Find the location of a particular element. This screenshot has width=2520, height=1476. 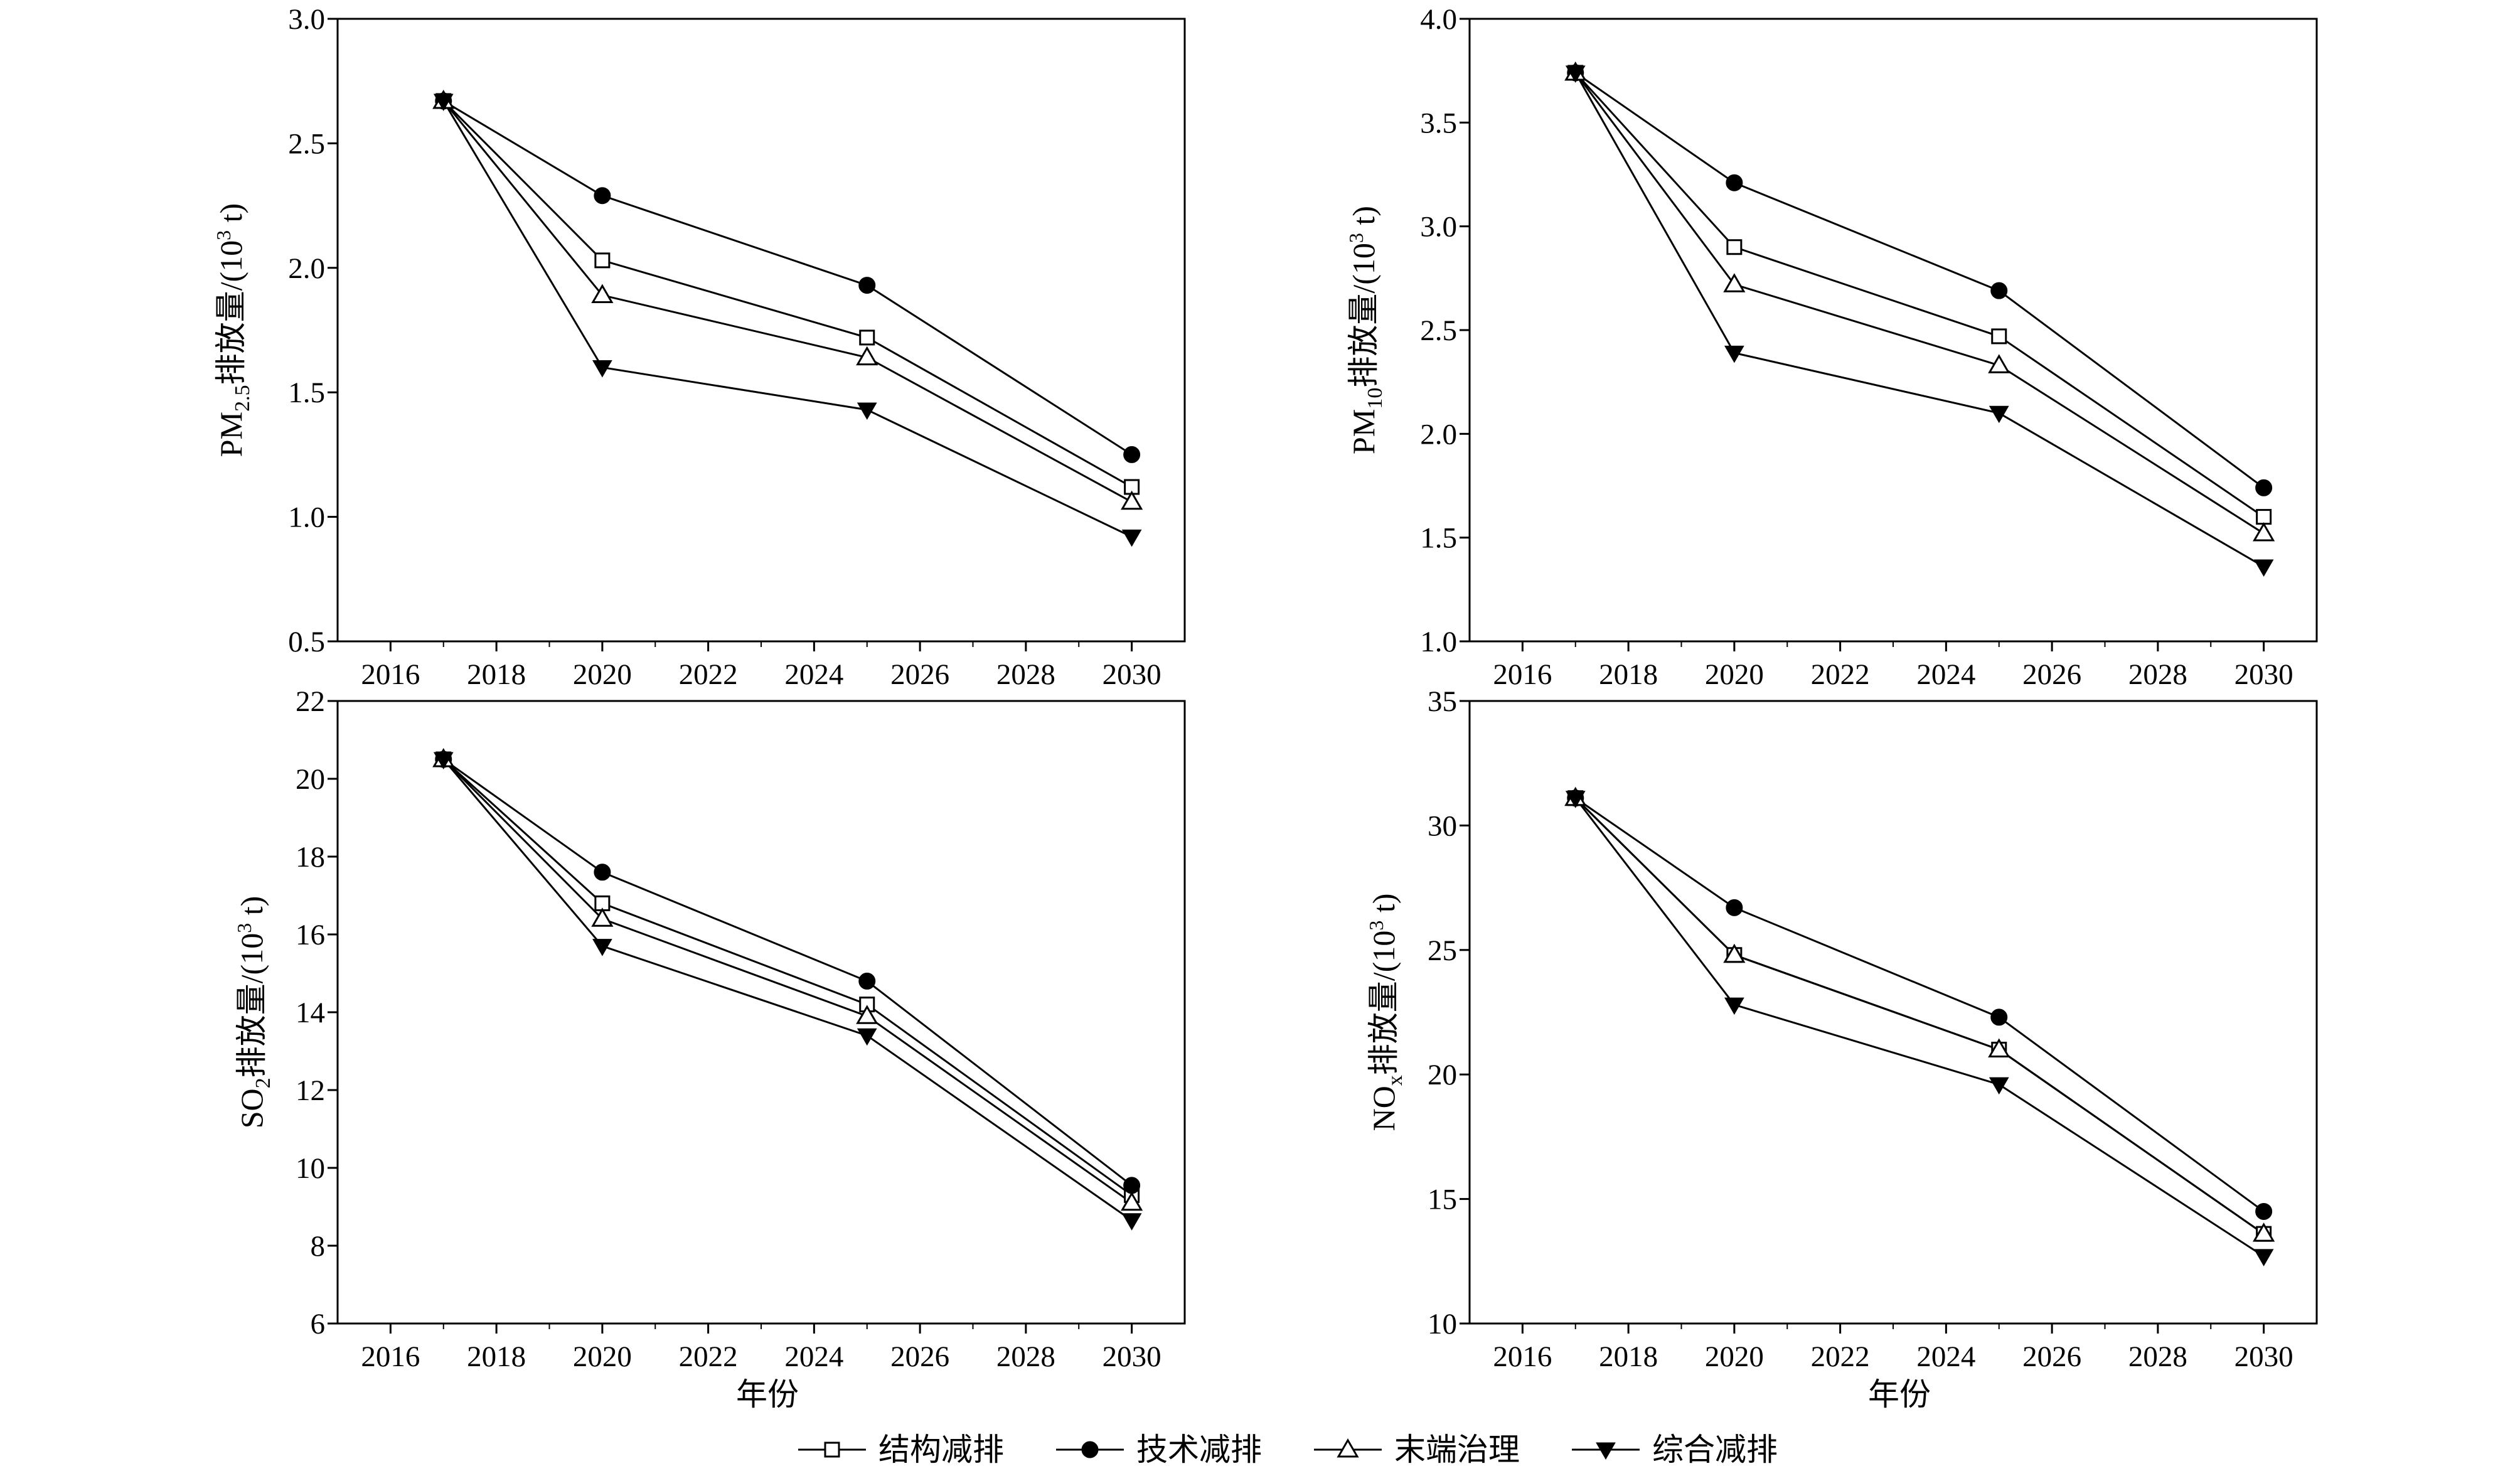

y-tick-label: 8 is located at coordinates (318, 1246).